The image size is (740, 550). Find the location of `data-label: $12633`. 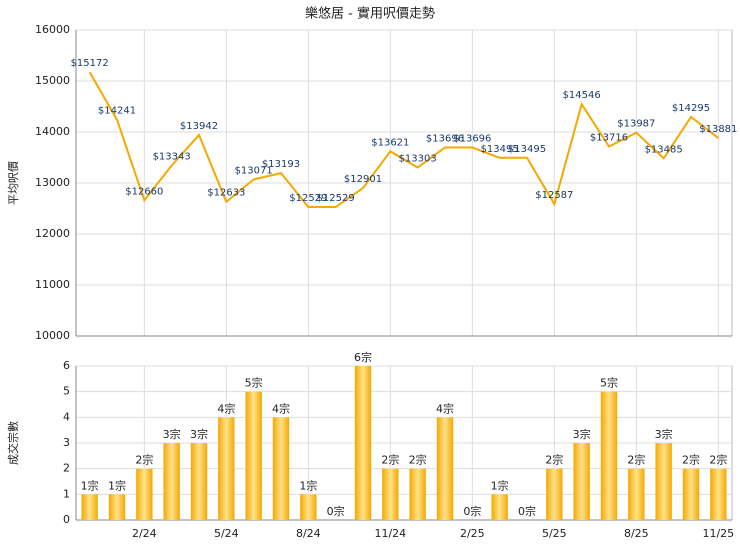

data-label: $12633 is located at coordinates (226, 193).